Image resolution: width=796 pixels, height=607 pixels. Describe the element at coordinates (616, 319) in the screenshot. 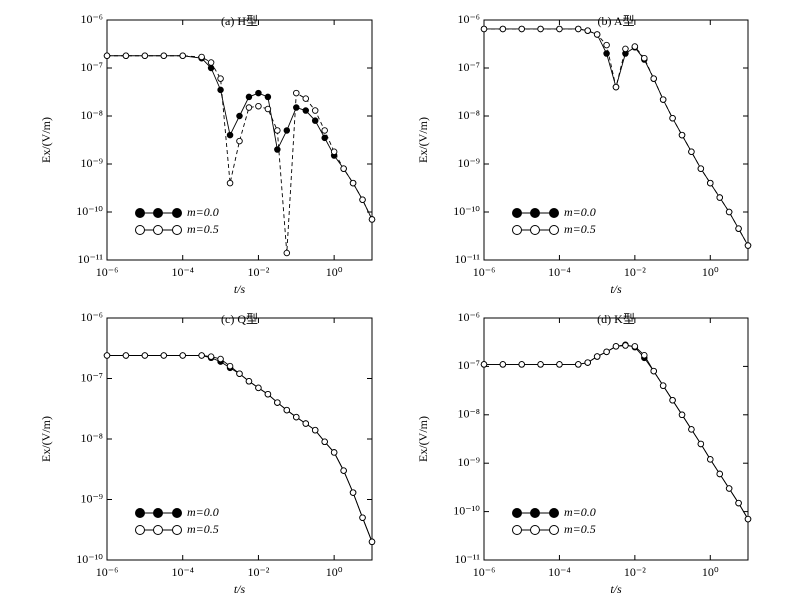

I see `chart-title: (d) K型` at that location.